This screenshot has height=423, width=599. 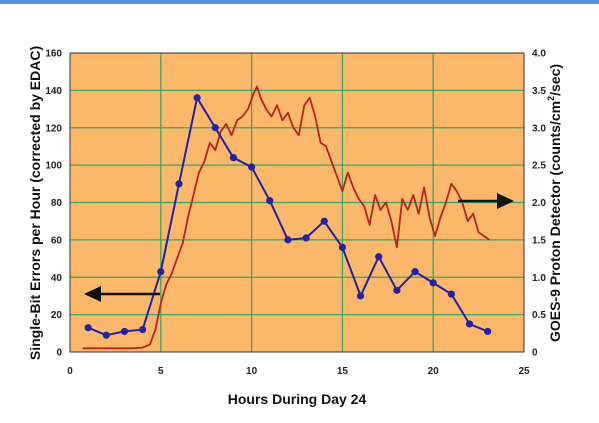 I want to click on right-tick-label: 3.5, so click(x=539, y=91).